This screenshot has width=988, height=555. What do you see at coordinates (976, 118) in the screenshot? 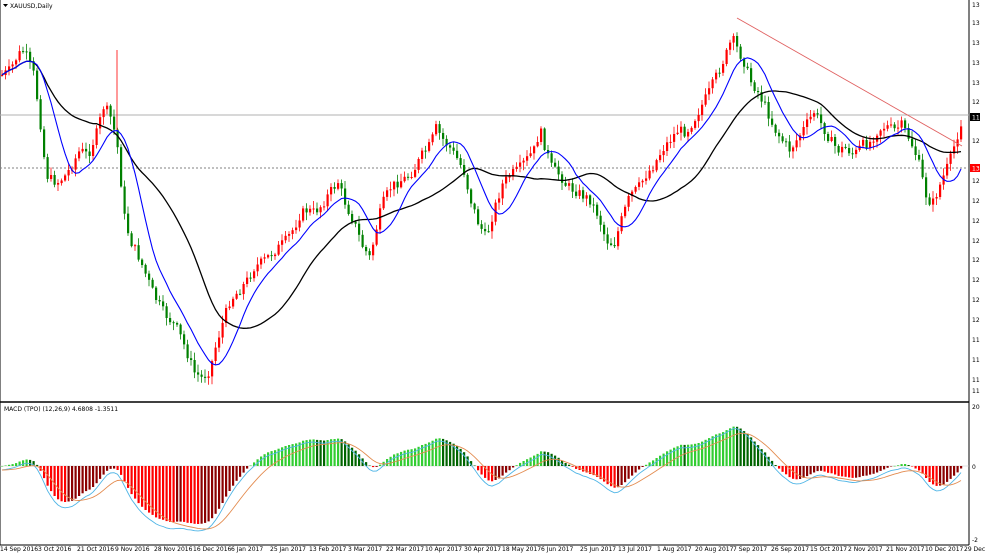
I see `level-price-text: 11` at bounding box center [976, 118].